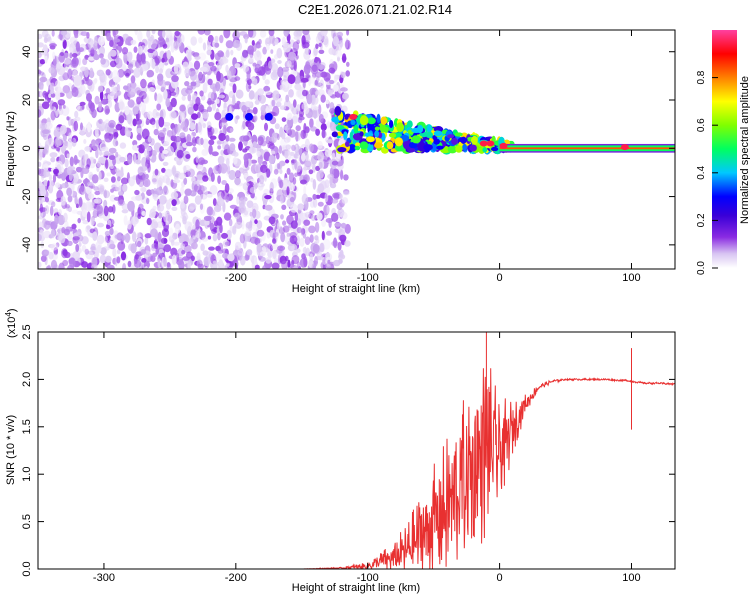  Describe the element at coordinates (27, 426) in the screenshot. I see `y-tick-label: 1.5` at that location.